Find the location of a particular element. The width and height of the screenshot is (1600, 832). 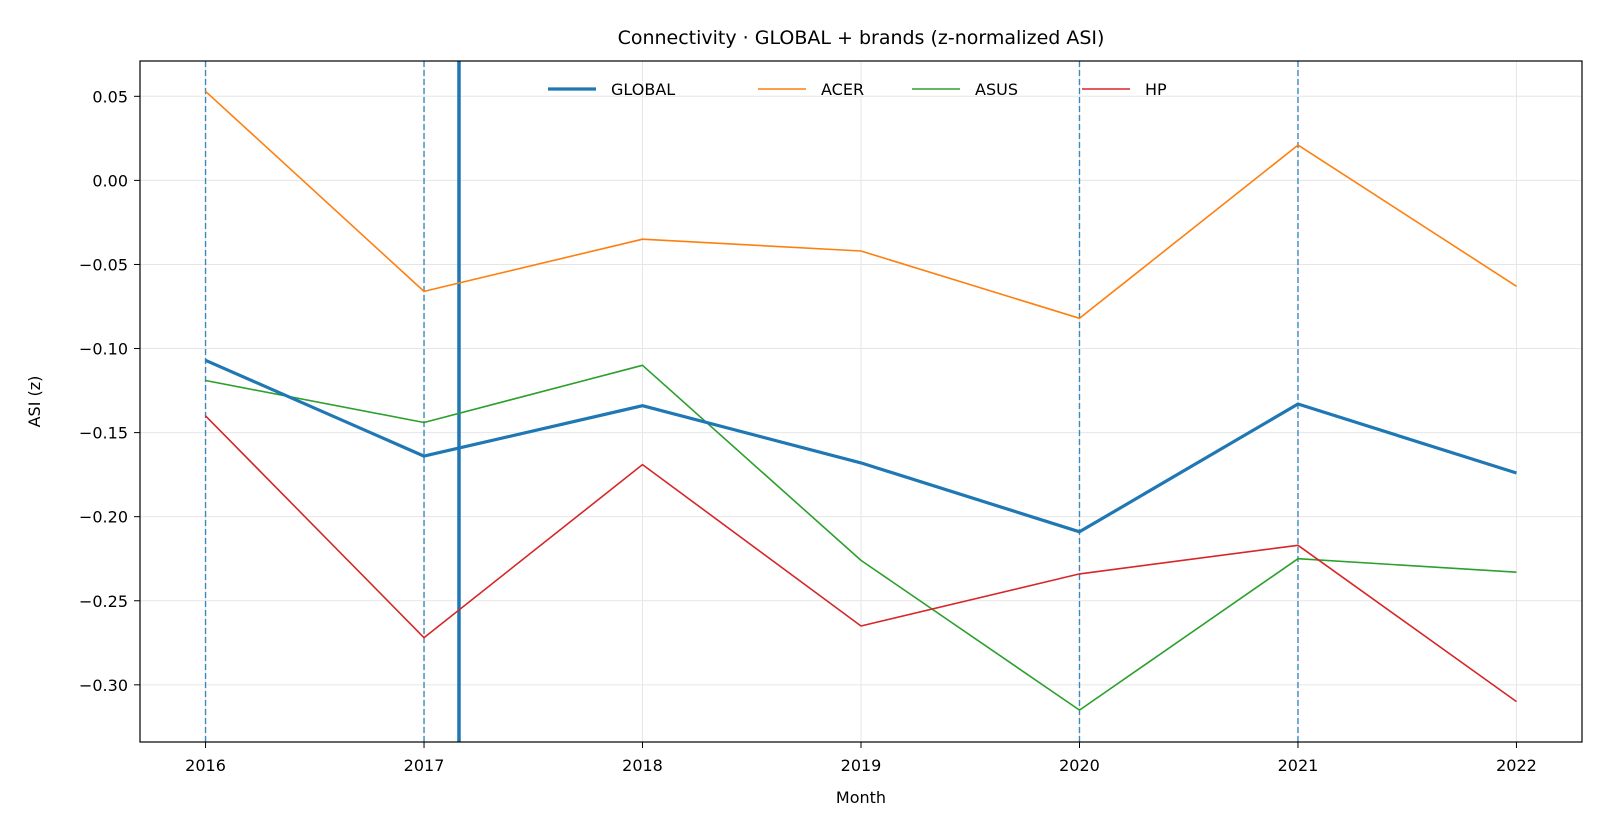

x-tick-label: 2021 is located at coordinates (1298, 765).